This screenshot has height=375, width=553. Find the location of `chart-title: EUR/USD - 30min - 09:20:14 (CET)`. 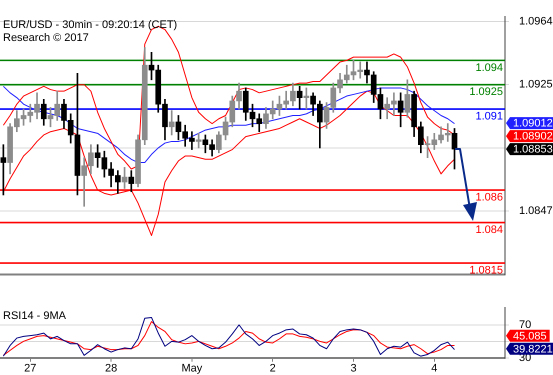

chart-title: EUR/USD - 30min - 09:20:14 (CET) is located at coordinates (90, 25).